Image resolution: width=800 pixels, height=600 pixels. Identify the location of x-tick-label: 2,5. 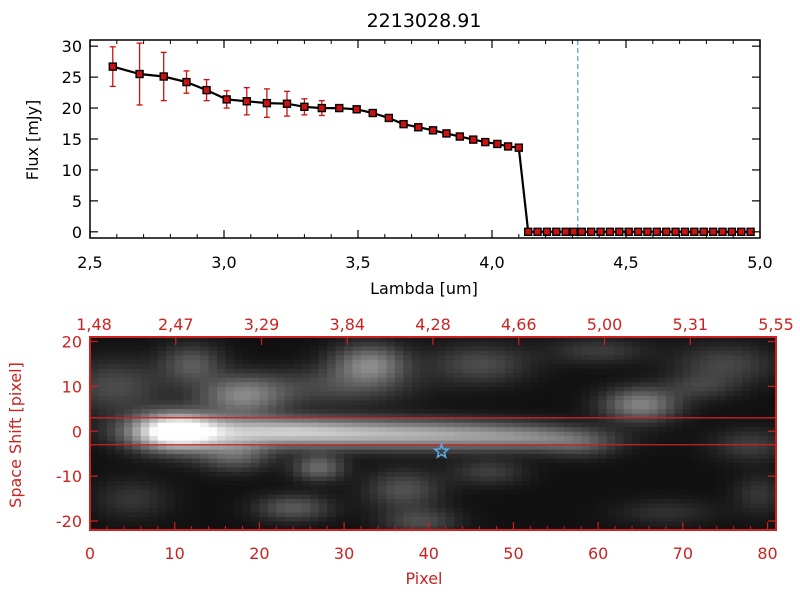
(89, 262).